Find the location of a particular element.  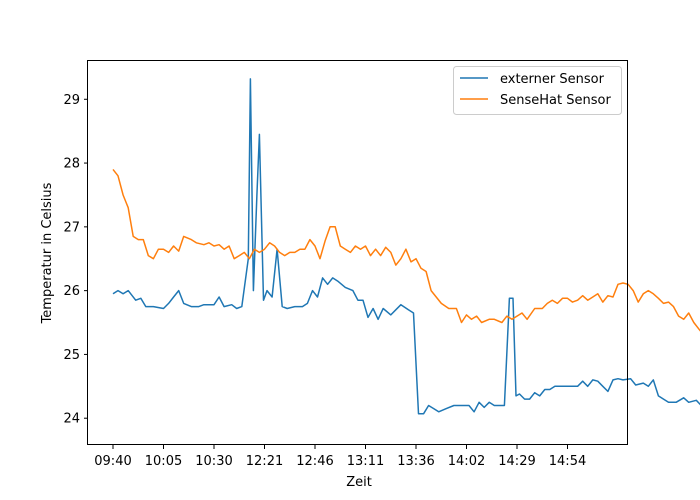

legend-label-externer-sensor: externer Sensor is located at coordinates (552, 79).